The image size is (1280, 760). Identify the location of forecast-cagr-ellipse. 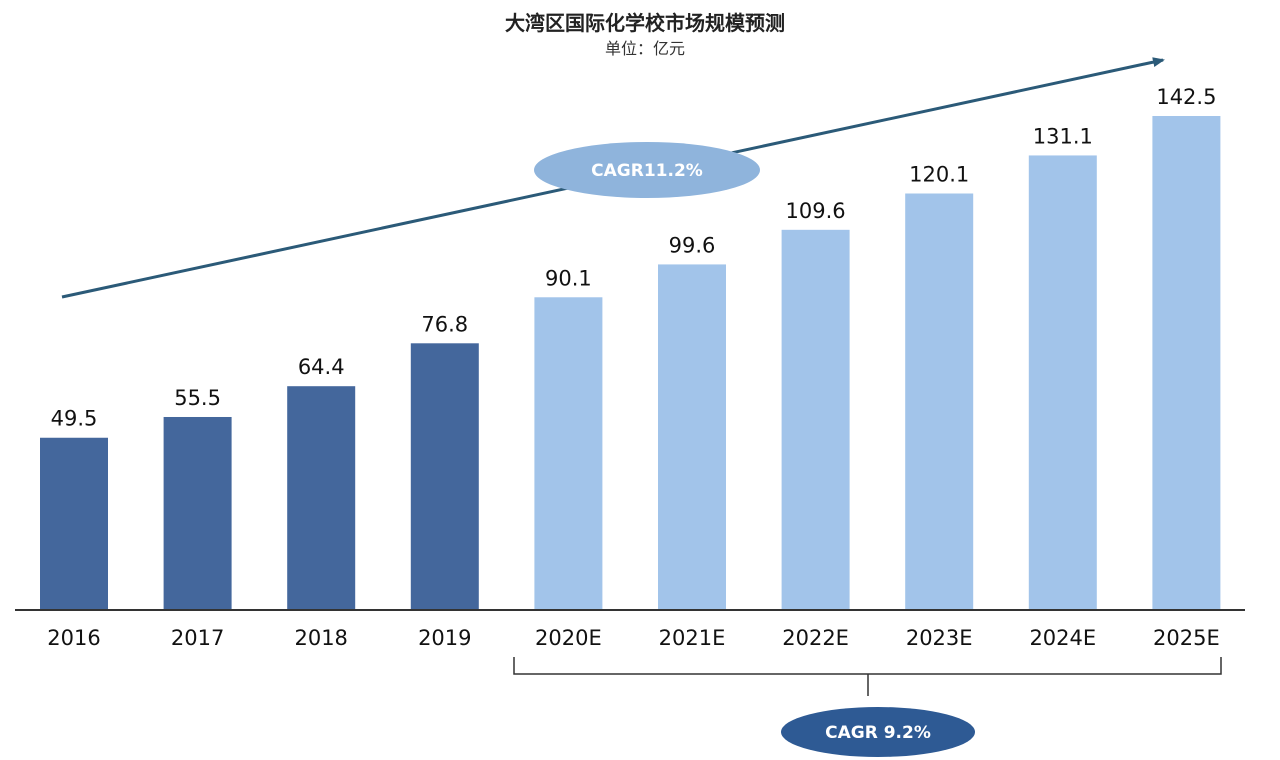
(878, 732).